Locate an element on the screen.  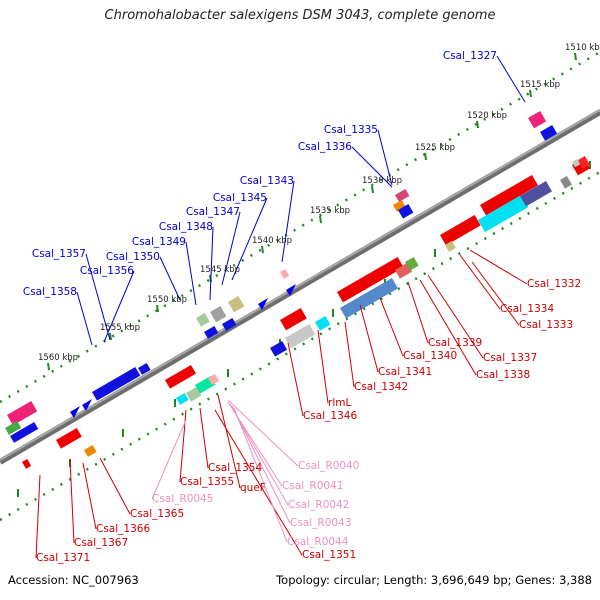
gene-label-csal-1341: Csal_1341 is located at coordinates (405, 372).